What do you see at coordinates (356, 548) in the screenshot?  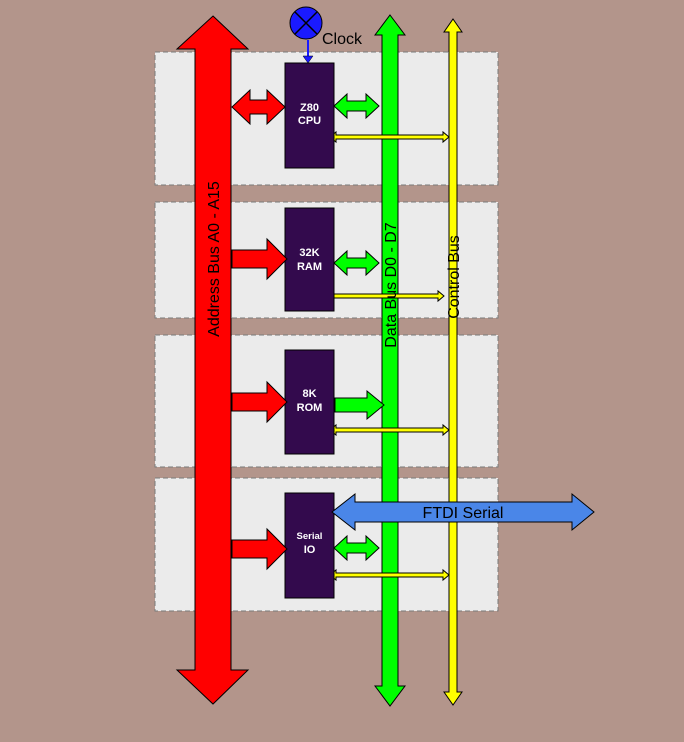 I see `io-data-connector` at bounding box center [356, 548].